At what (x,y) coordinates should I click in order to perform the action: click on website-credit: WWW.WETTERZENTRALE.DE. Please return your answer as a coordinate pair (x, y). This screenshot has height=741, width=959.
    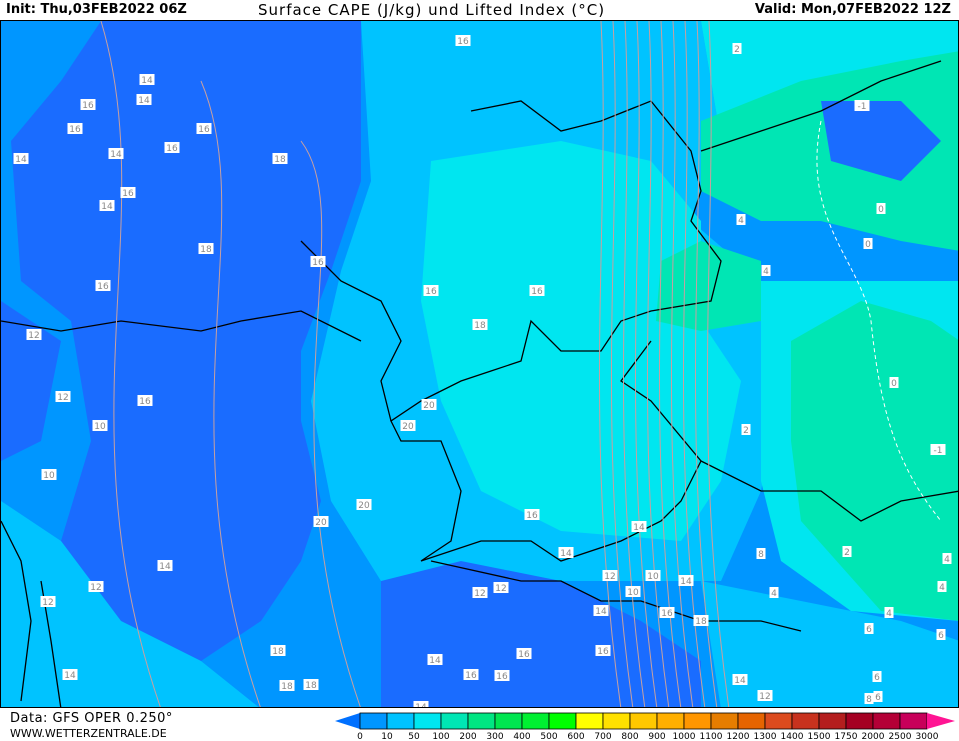
    Looking at the image, I should click on (88, 733).